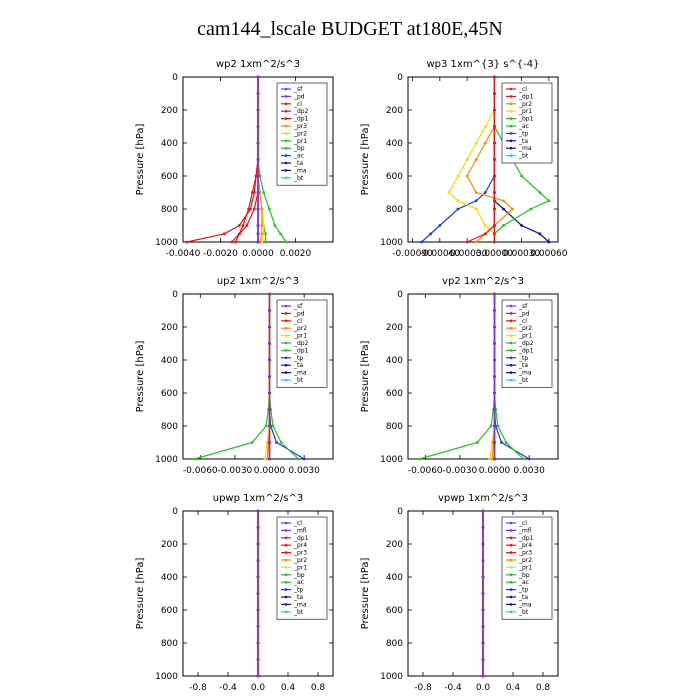 Image resolution: width=700 pixels, height=700 pixels. What do you see at coordinates (298, 582) in the screenshot?
I see `legend-label-4-8: _ac` at bounding box center [298, 582].